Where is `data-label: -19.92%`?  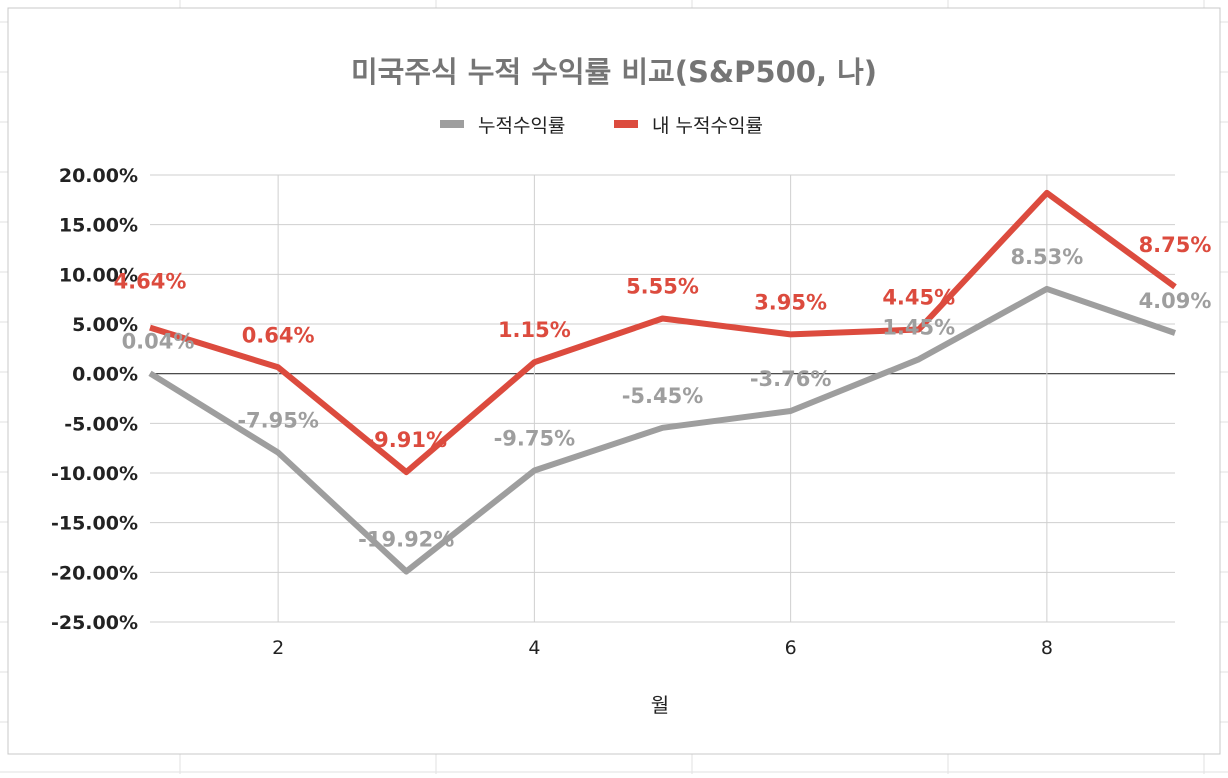
data-label: -19.92% is located at coordinates (406, 540).